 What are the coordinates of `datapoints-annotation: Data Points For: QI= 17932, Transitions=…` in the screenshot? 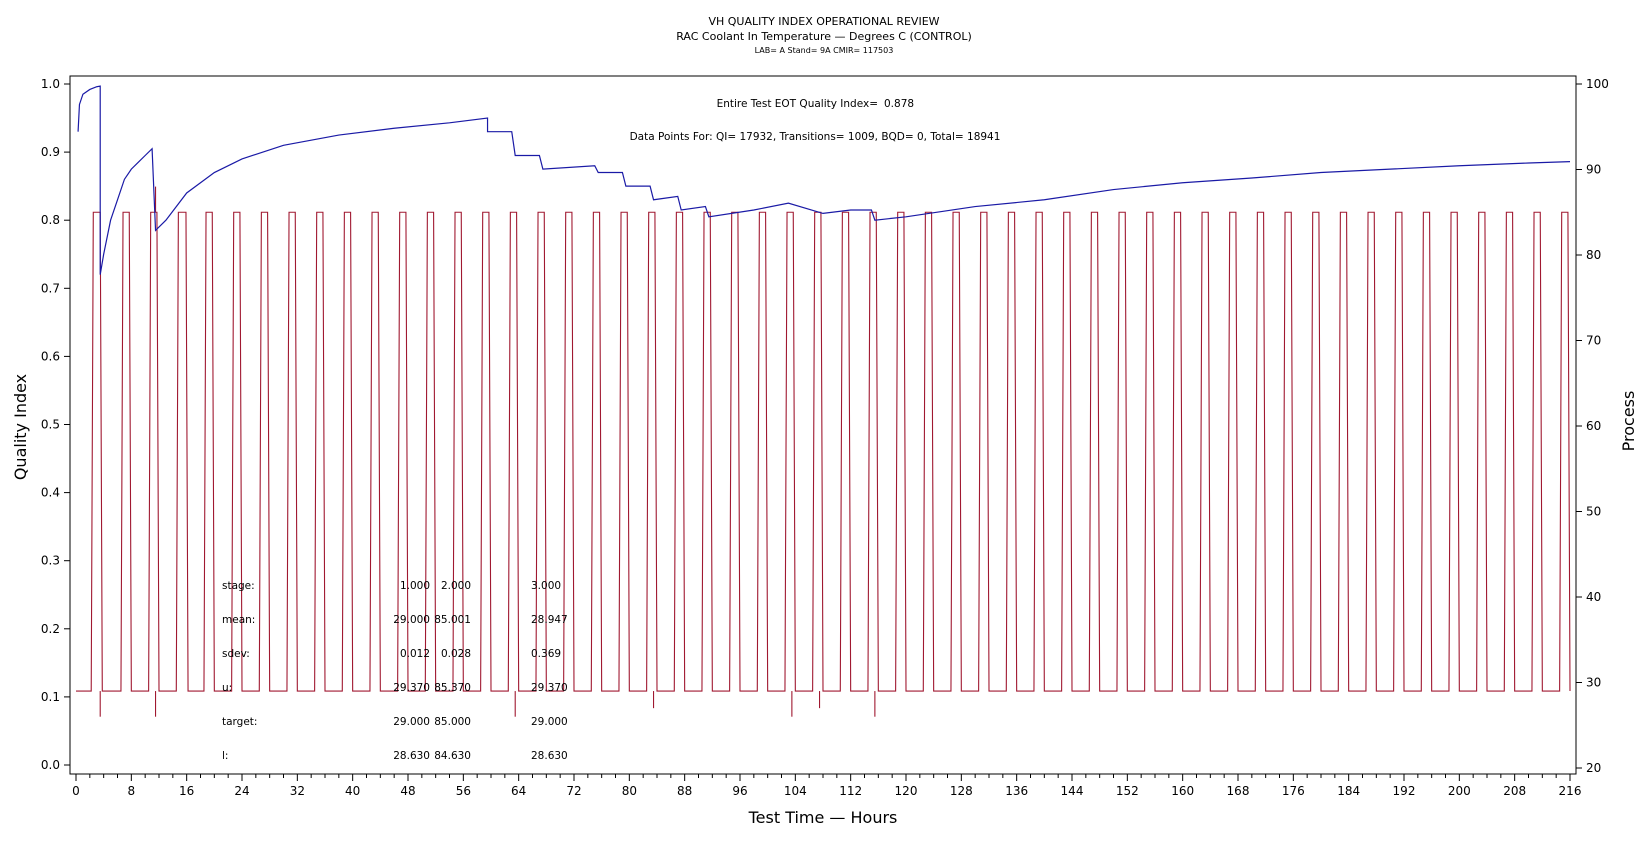 It's located at (815, 137).